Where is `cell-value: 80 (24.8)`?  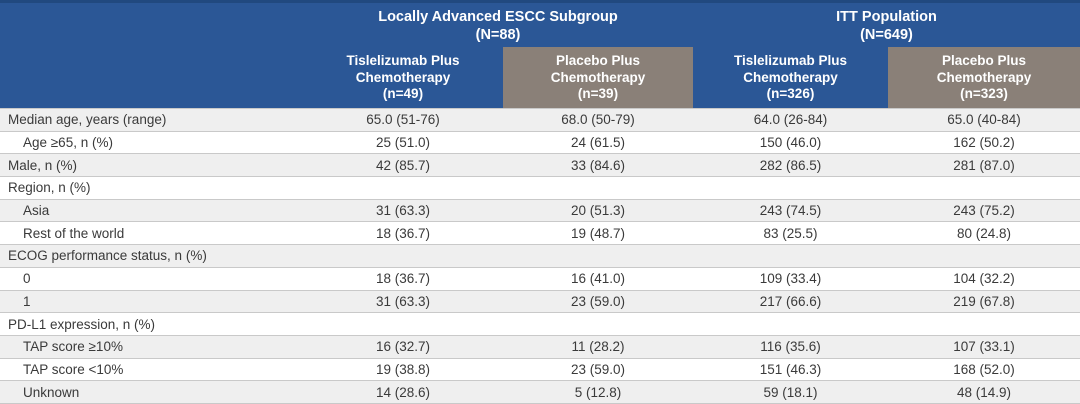 cell-value: 80 (24.8) is located at coordinates (984, 233).